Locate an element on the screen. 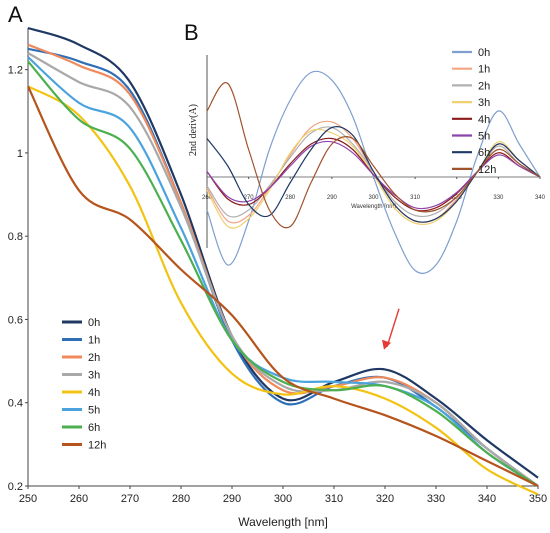 The image size is (550, 533). x-tick-label: 350 is located at coordinates (538, 499).